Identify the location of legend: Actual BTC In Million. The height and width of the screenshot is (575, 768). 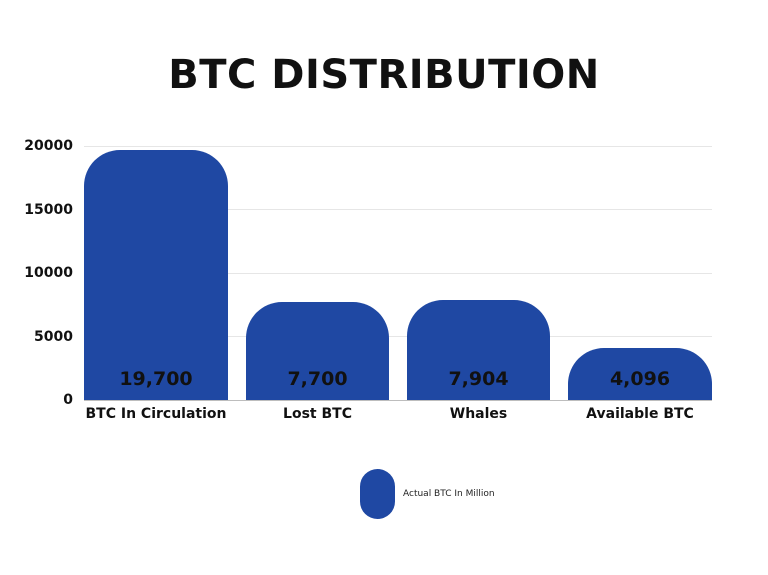
(427, 494).